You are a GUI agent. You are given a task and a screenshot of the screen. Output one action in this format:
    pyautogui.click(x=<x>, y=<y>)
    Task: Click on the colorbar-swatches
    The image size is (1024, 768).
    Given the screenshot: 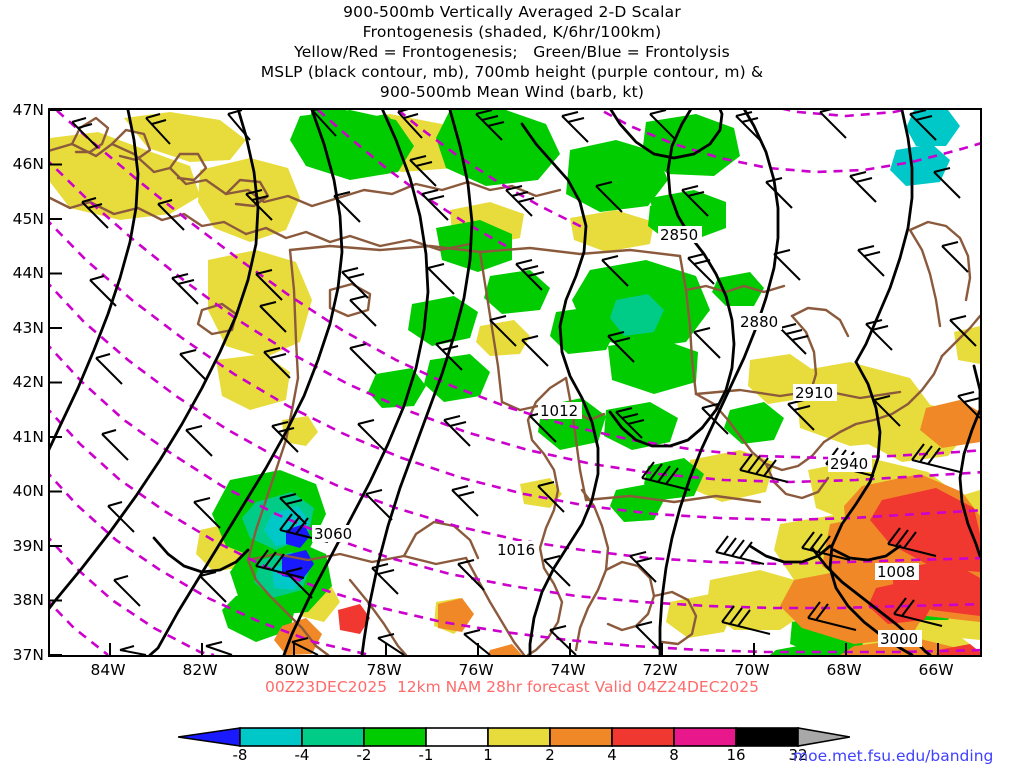 What is the action you would take?
    pyautogui.click(x=514, y=737)
    